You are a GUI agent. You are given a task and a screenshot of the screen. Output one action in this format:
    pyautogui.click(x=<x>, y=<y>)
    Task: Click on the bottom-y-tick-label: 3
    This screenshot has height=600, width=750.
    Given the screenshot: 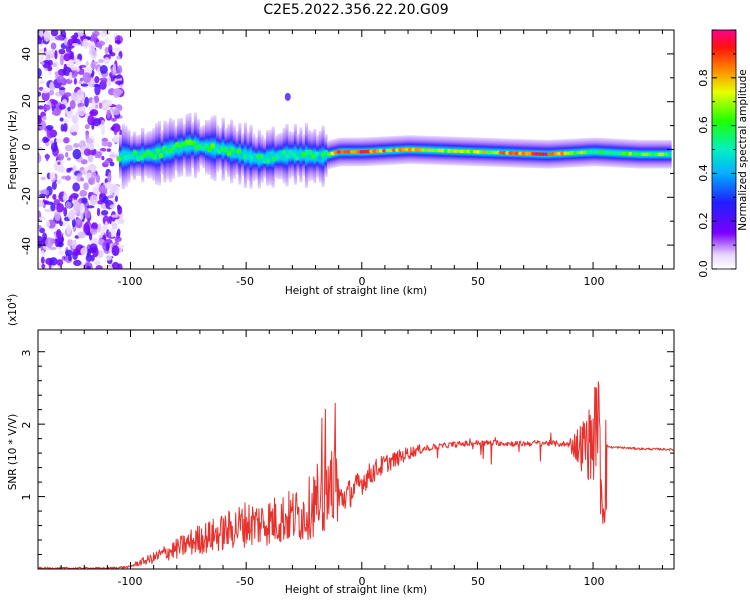 What is the action you would take?
    pyautogui.click(x=26, y=353)
    